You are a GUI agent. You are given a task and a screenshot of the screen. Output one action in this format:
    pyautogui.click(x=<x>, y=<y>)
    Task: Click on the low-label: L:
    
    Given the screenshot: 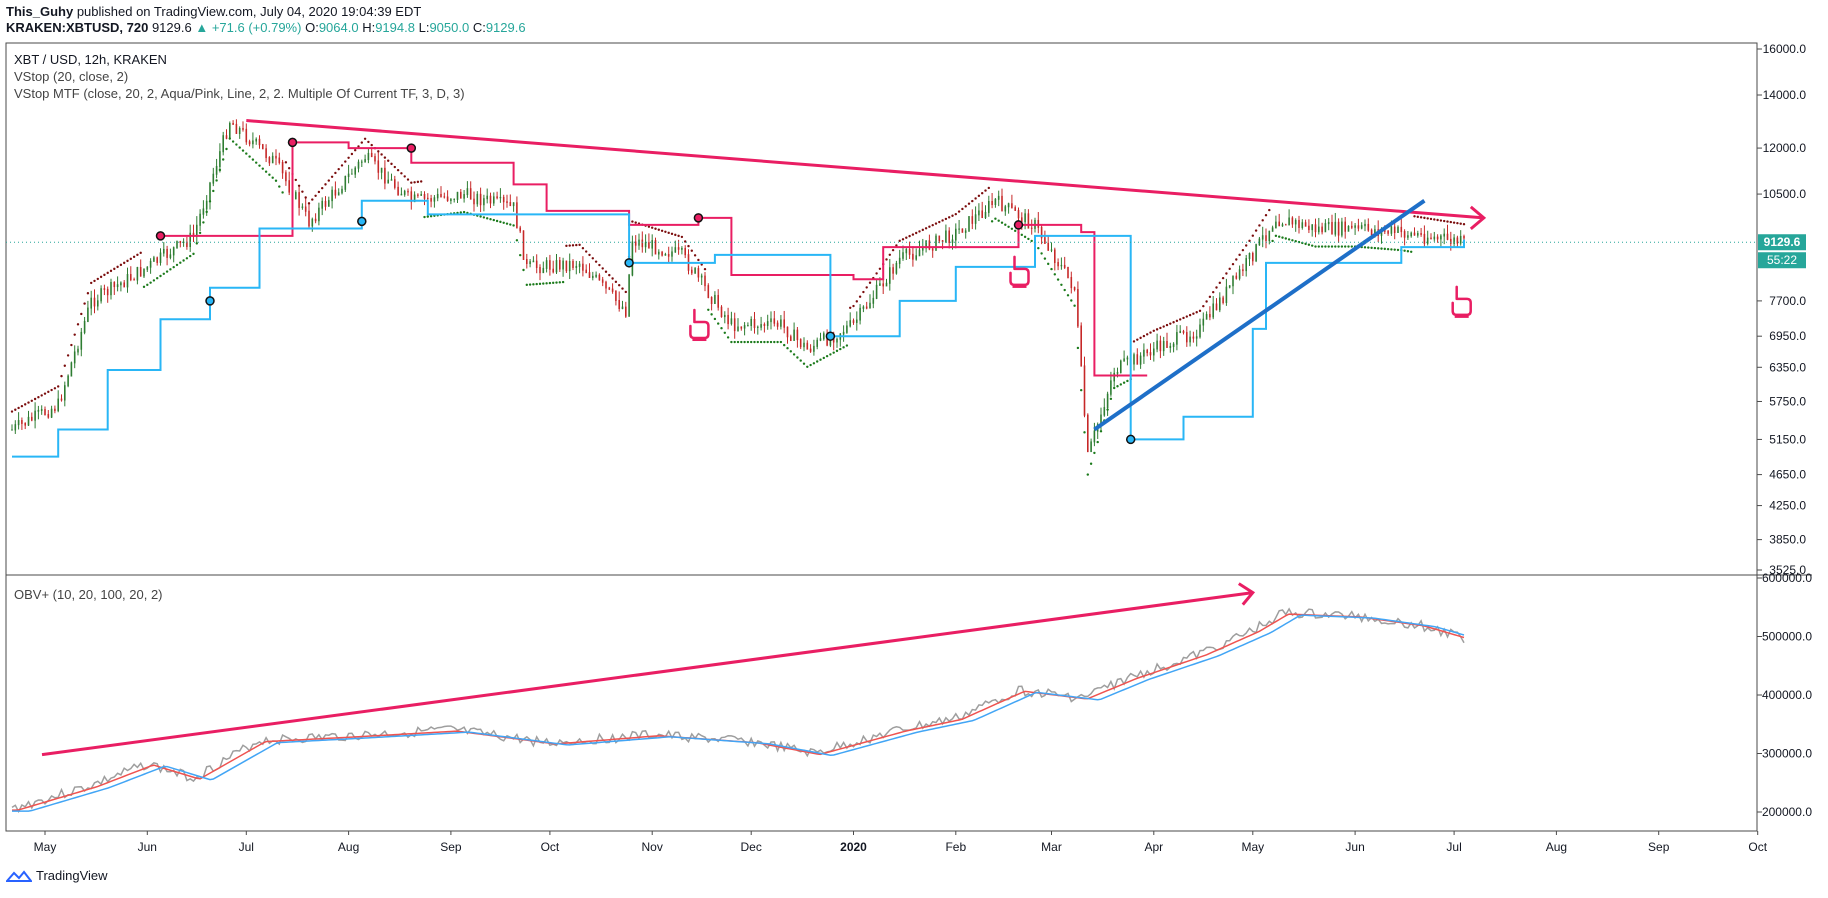 What is the action you would take?
    pyautogui.click(x=424, y=27)
    